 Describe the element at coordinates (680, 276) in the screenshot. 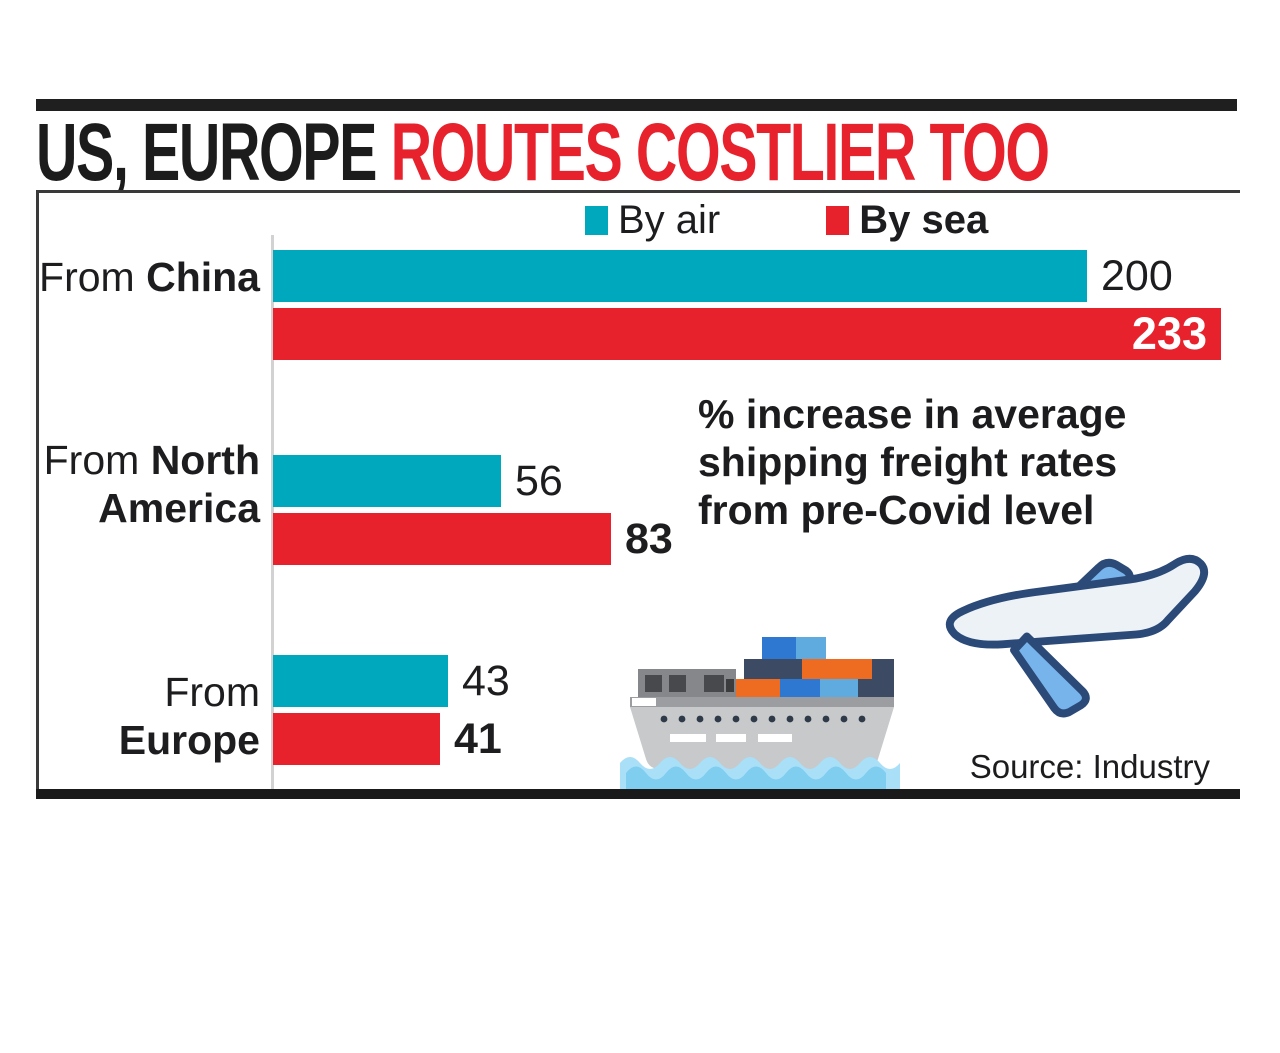

I see `bar-china-air` at that location.